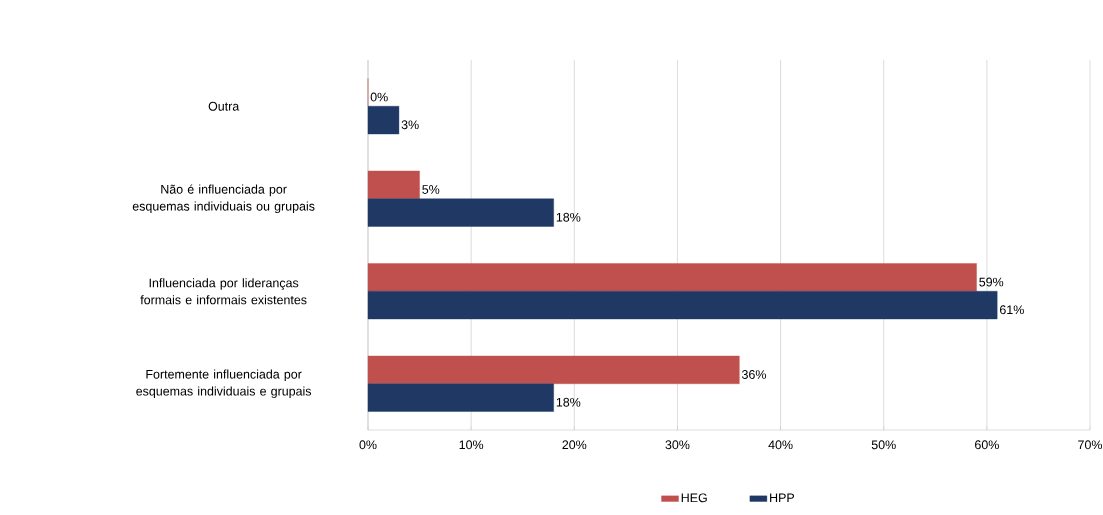  I want to click on data-label: 5%, so click(431, 189).